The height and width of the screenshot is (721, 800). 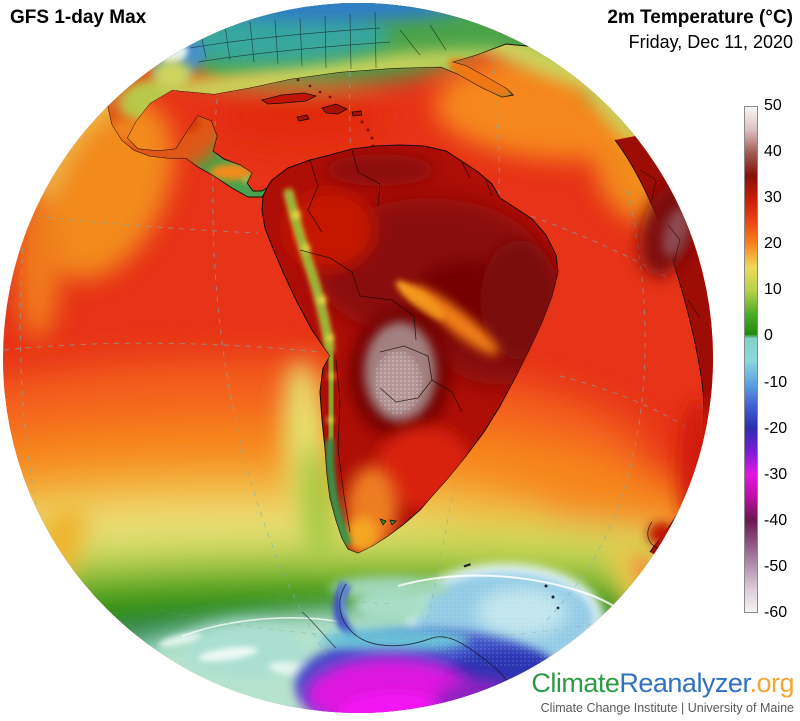 I want to click on colorbar-tick-label: -20, so click(x=776, y=428).